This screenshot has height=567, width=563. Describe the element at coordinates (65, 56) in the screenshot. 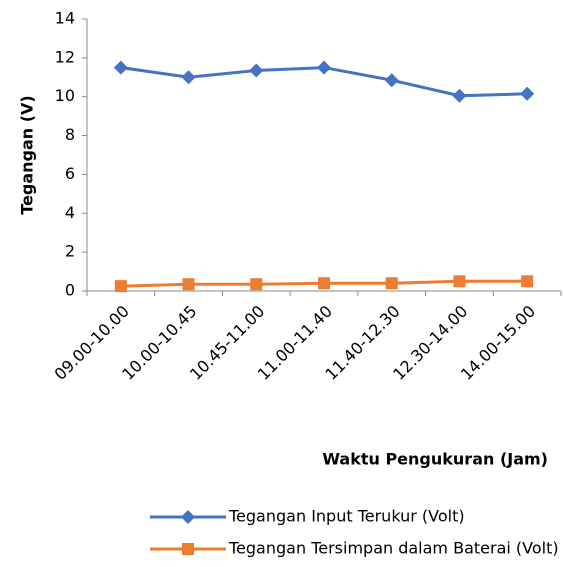

I see `y-tick-label: 12` at that location.